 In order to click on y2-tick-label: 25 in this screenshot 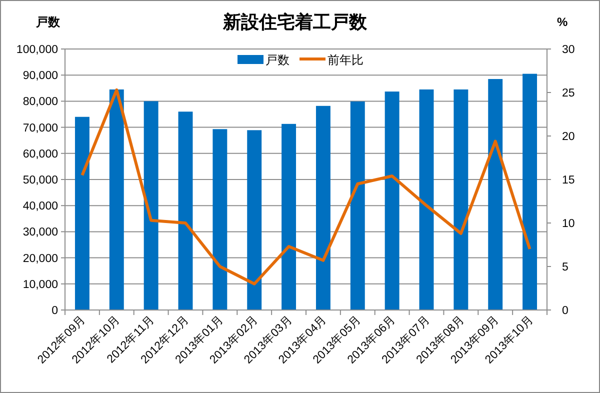, I will do `click(568, 94)`.